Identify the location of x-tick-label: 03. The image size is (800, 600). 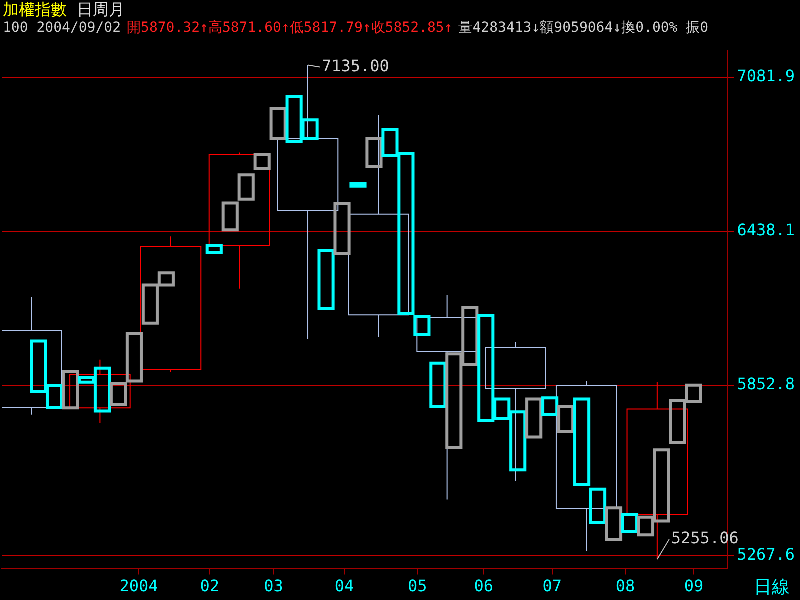
(274, 586).